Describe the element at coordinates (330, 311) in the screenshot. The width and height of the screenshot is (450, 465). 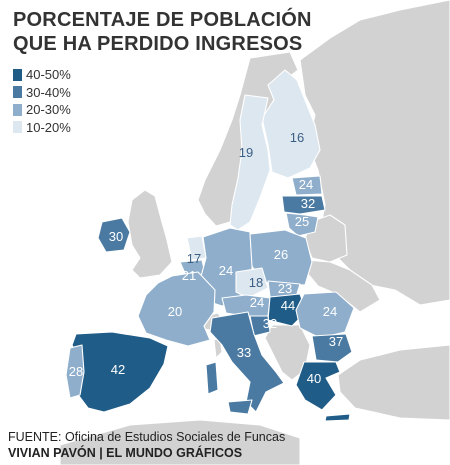
I see `romania-value: 24` at that location.